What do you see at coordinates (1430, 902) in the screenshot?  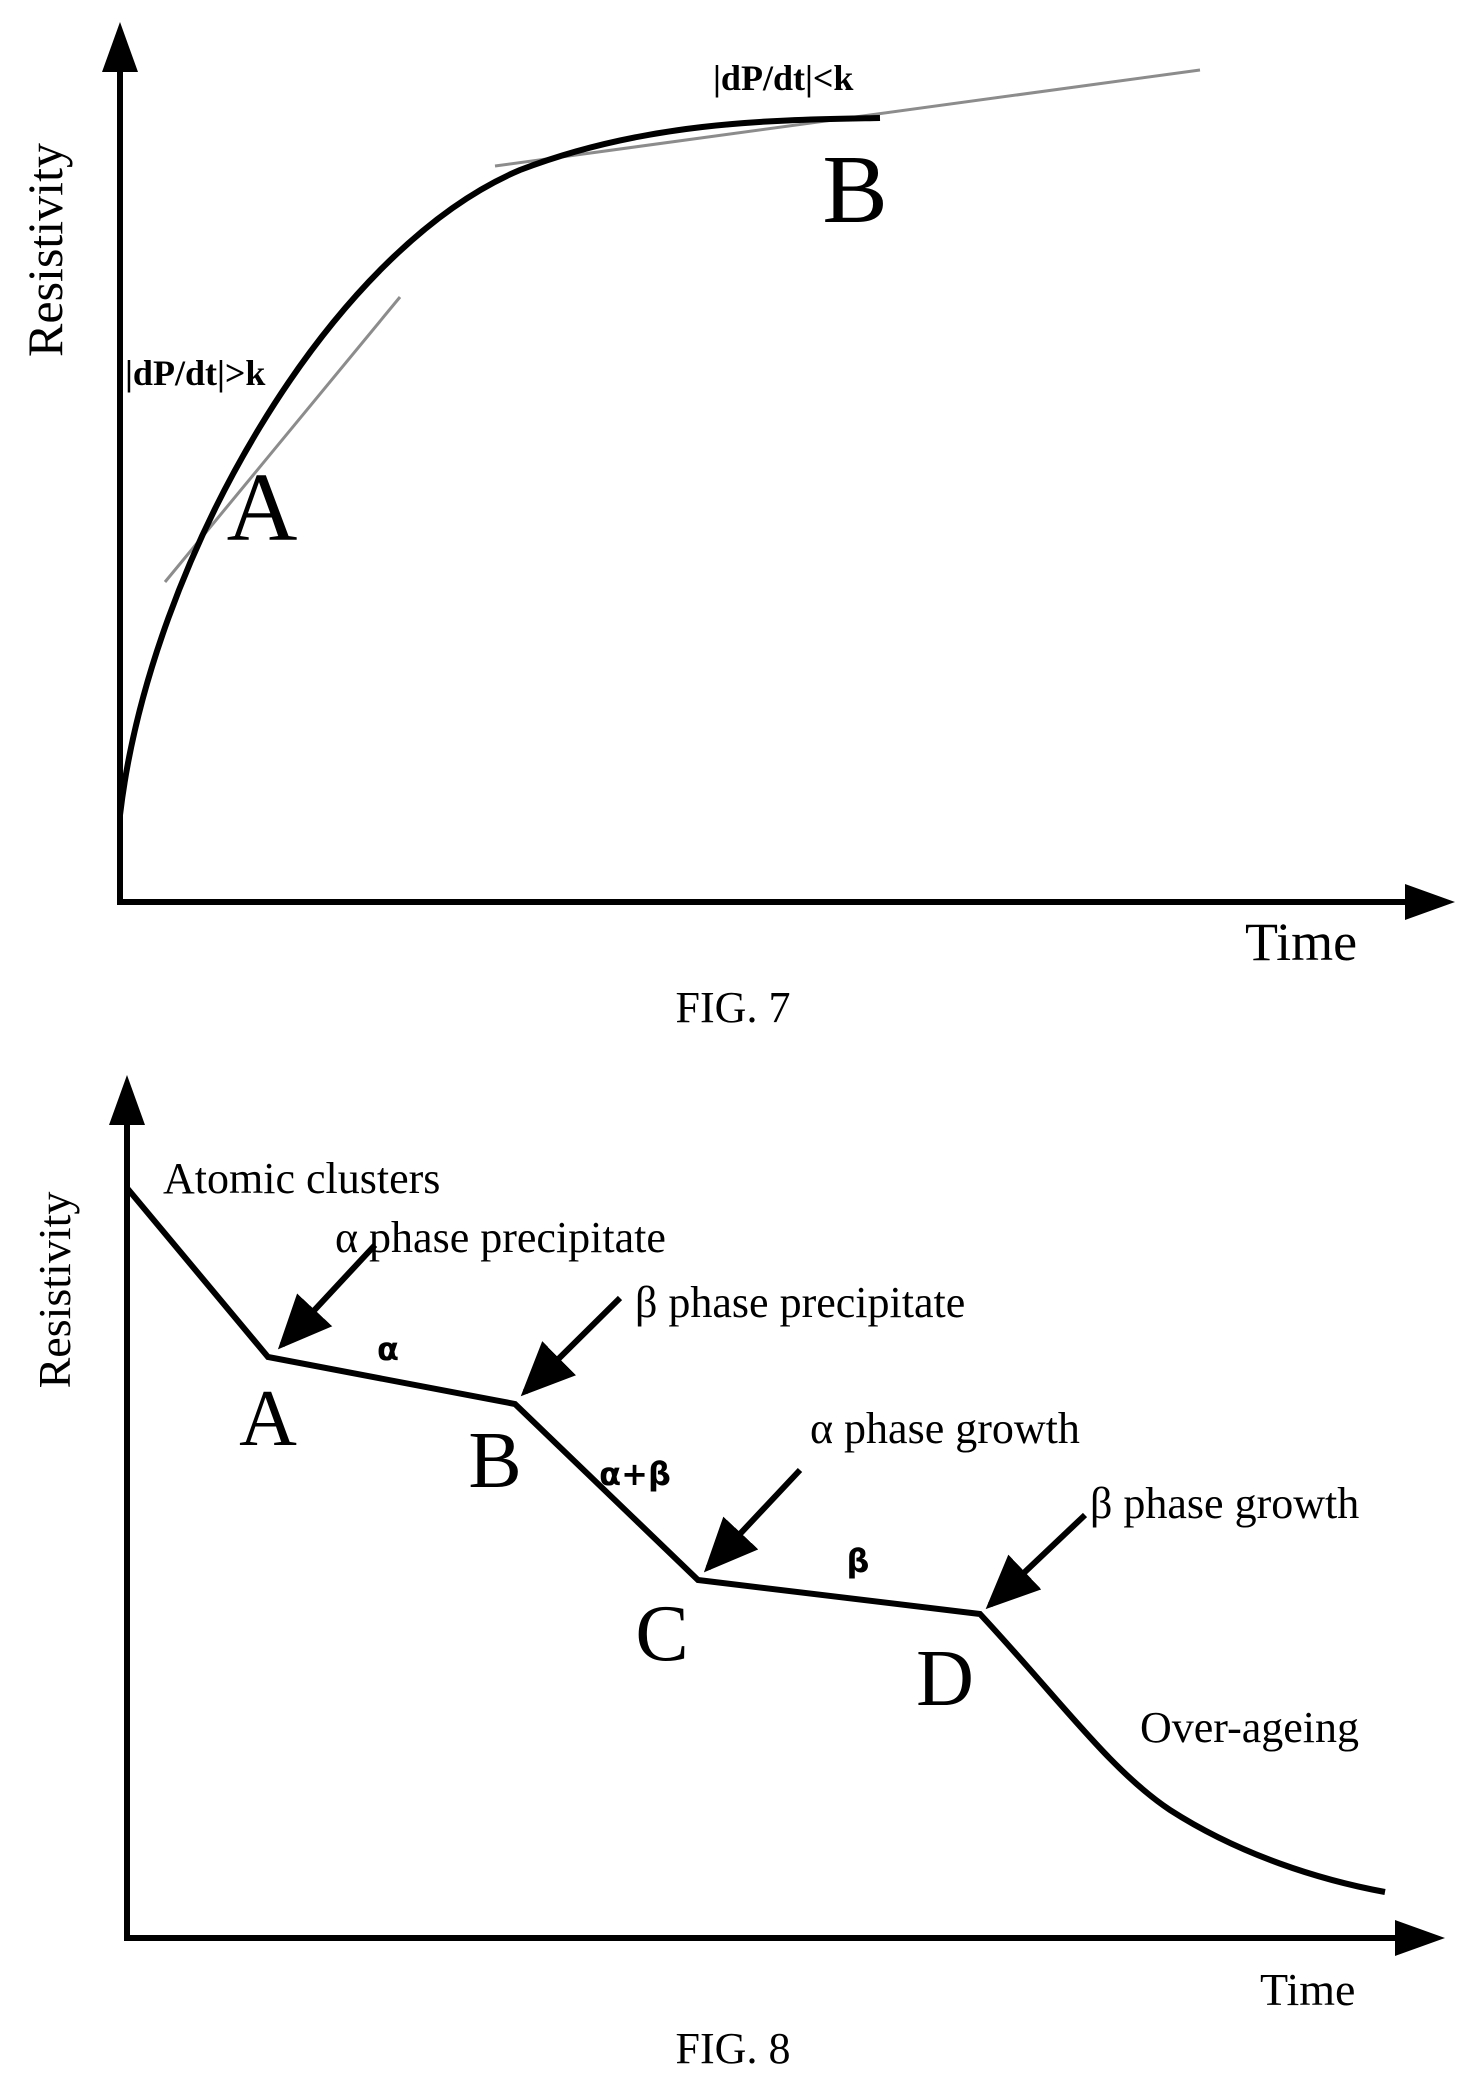 I see `fig7-x-axis-arrow` at bounding box center [1430, 902].